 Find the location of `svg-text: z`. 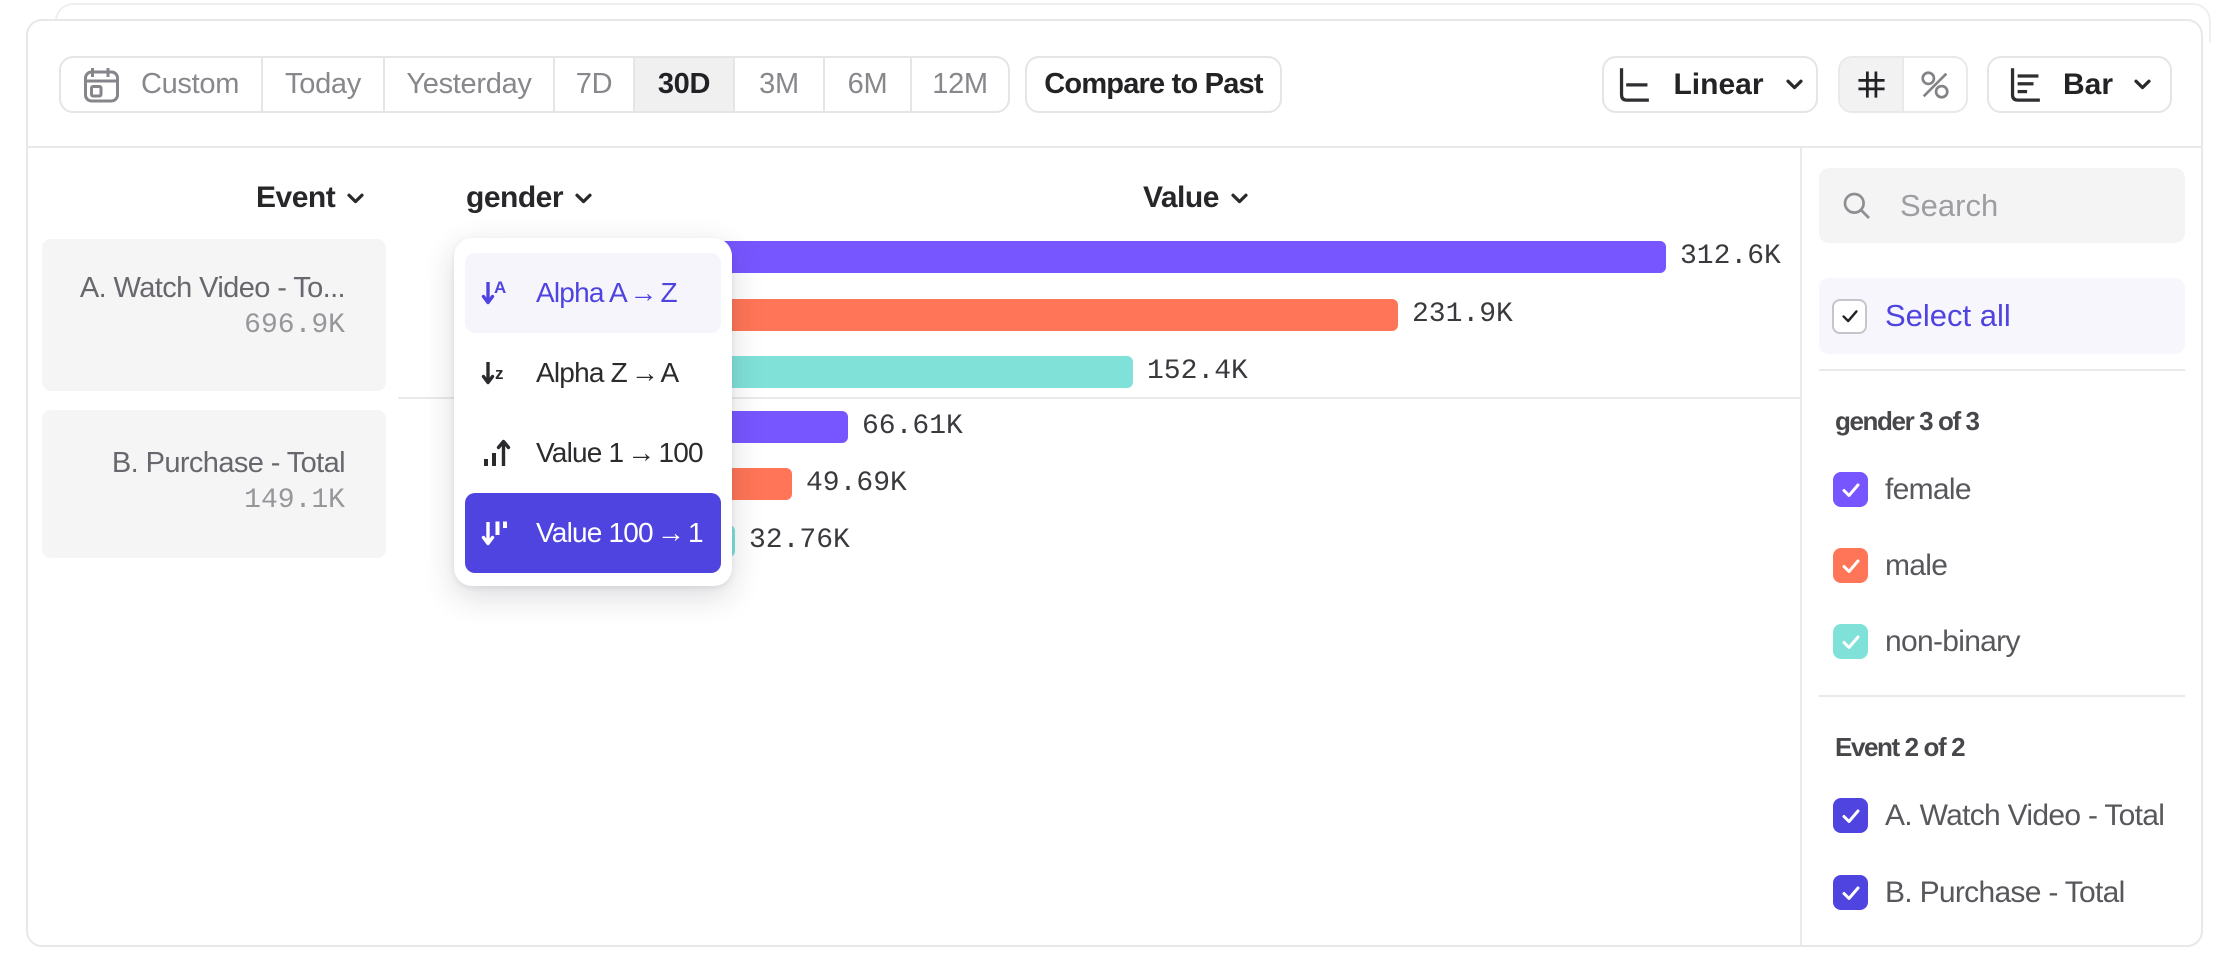

svg-text: z is located at coordinates (499, 373).